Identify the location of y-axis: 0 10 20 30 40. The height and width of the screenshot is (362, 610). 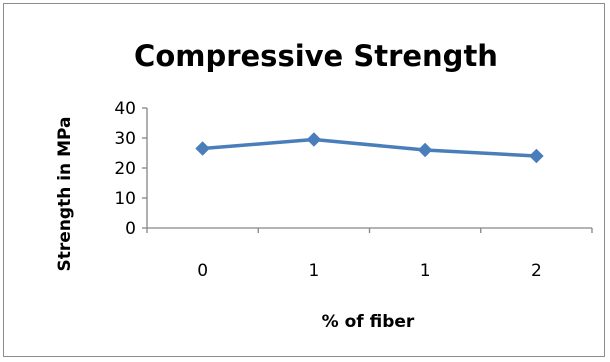
(131, 169).